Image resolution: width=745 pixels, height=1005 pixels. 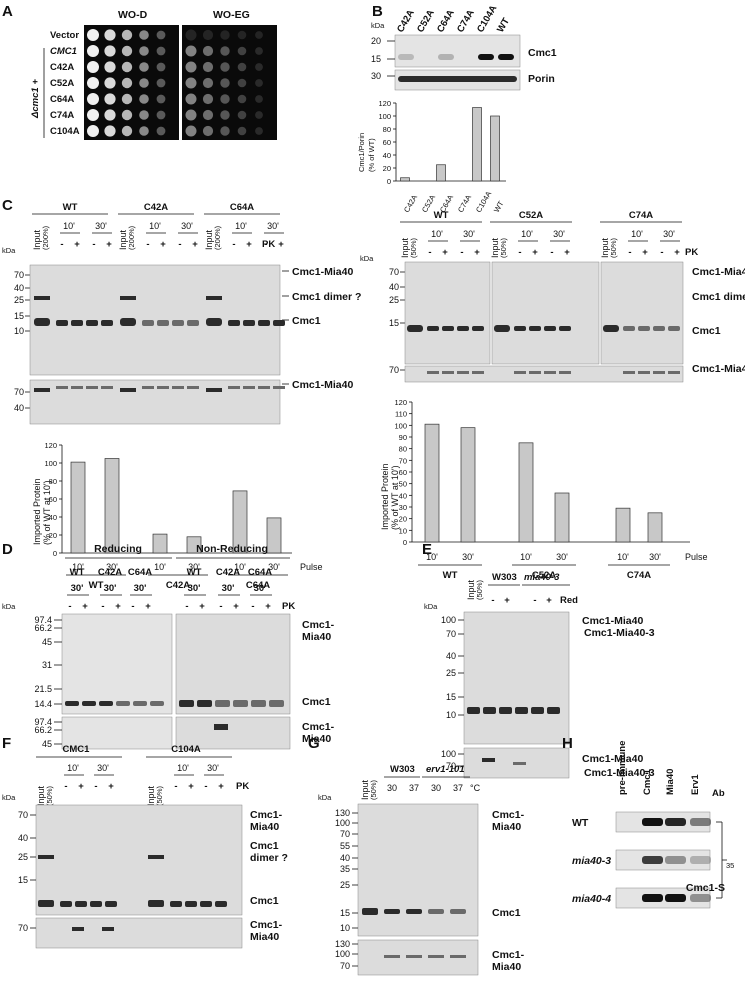 What do you see at coordinates (70, 207) in the screenshot?
I see `group-label: WT` at bounding box center [70, 207].